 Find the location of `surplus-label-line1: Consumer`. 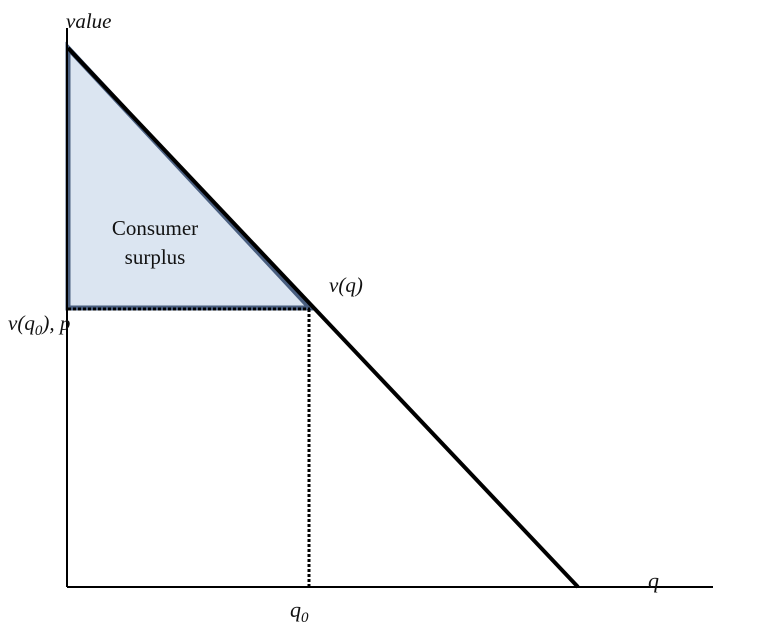

surplus-label-line1: Consumer is located at coordinates (155, 228).